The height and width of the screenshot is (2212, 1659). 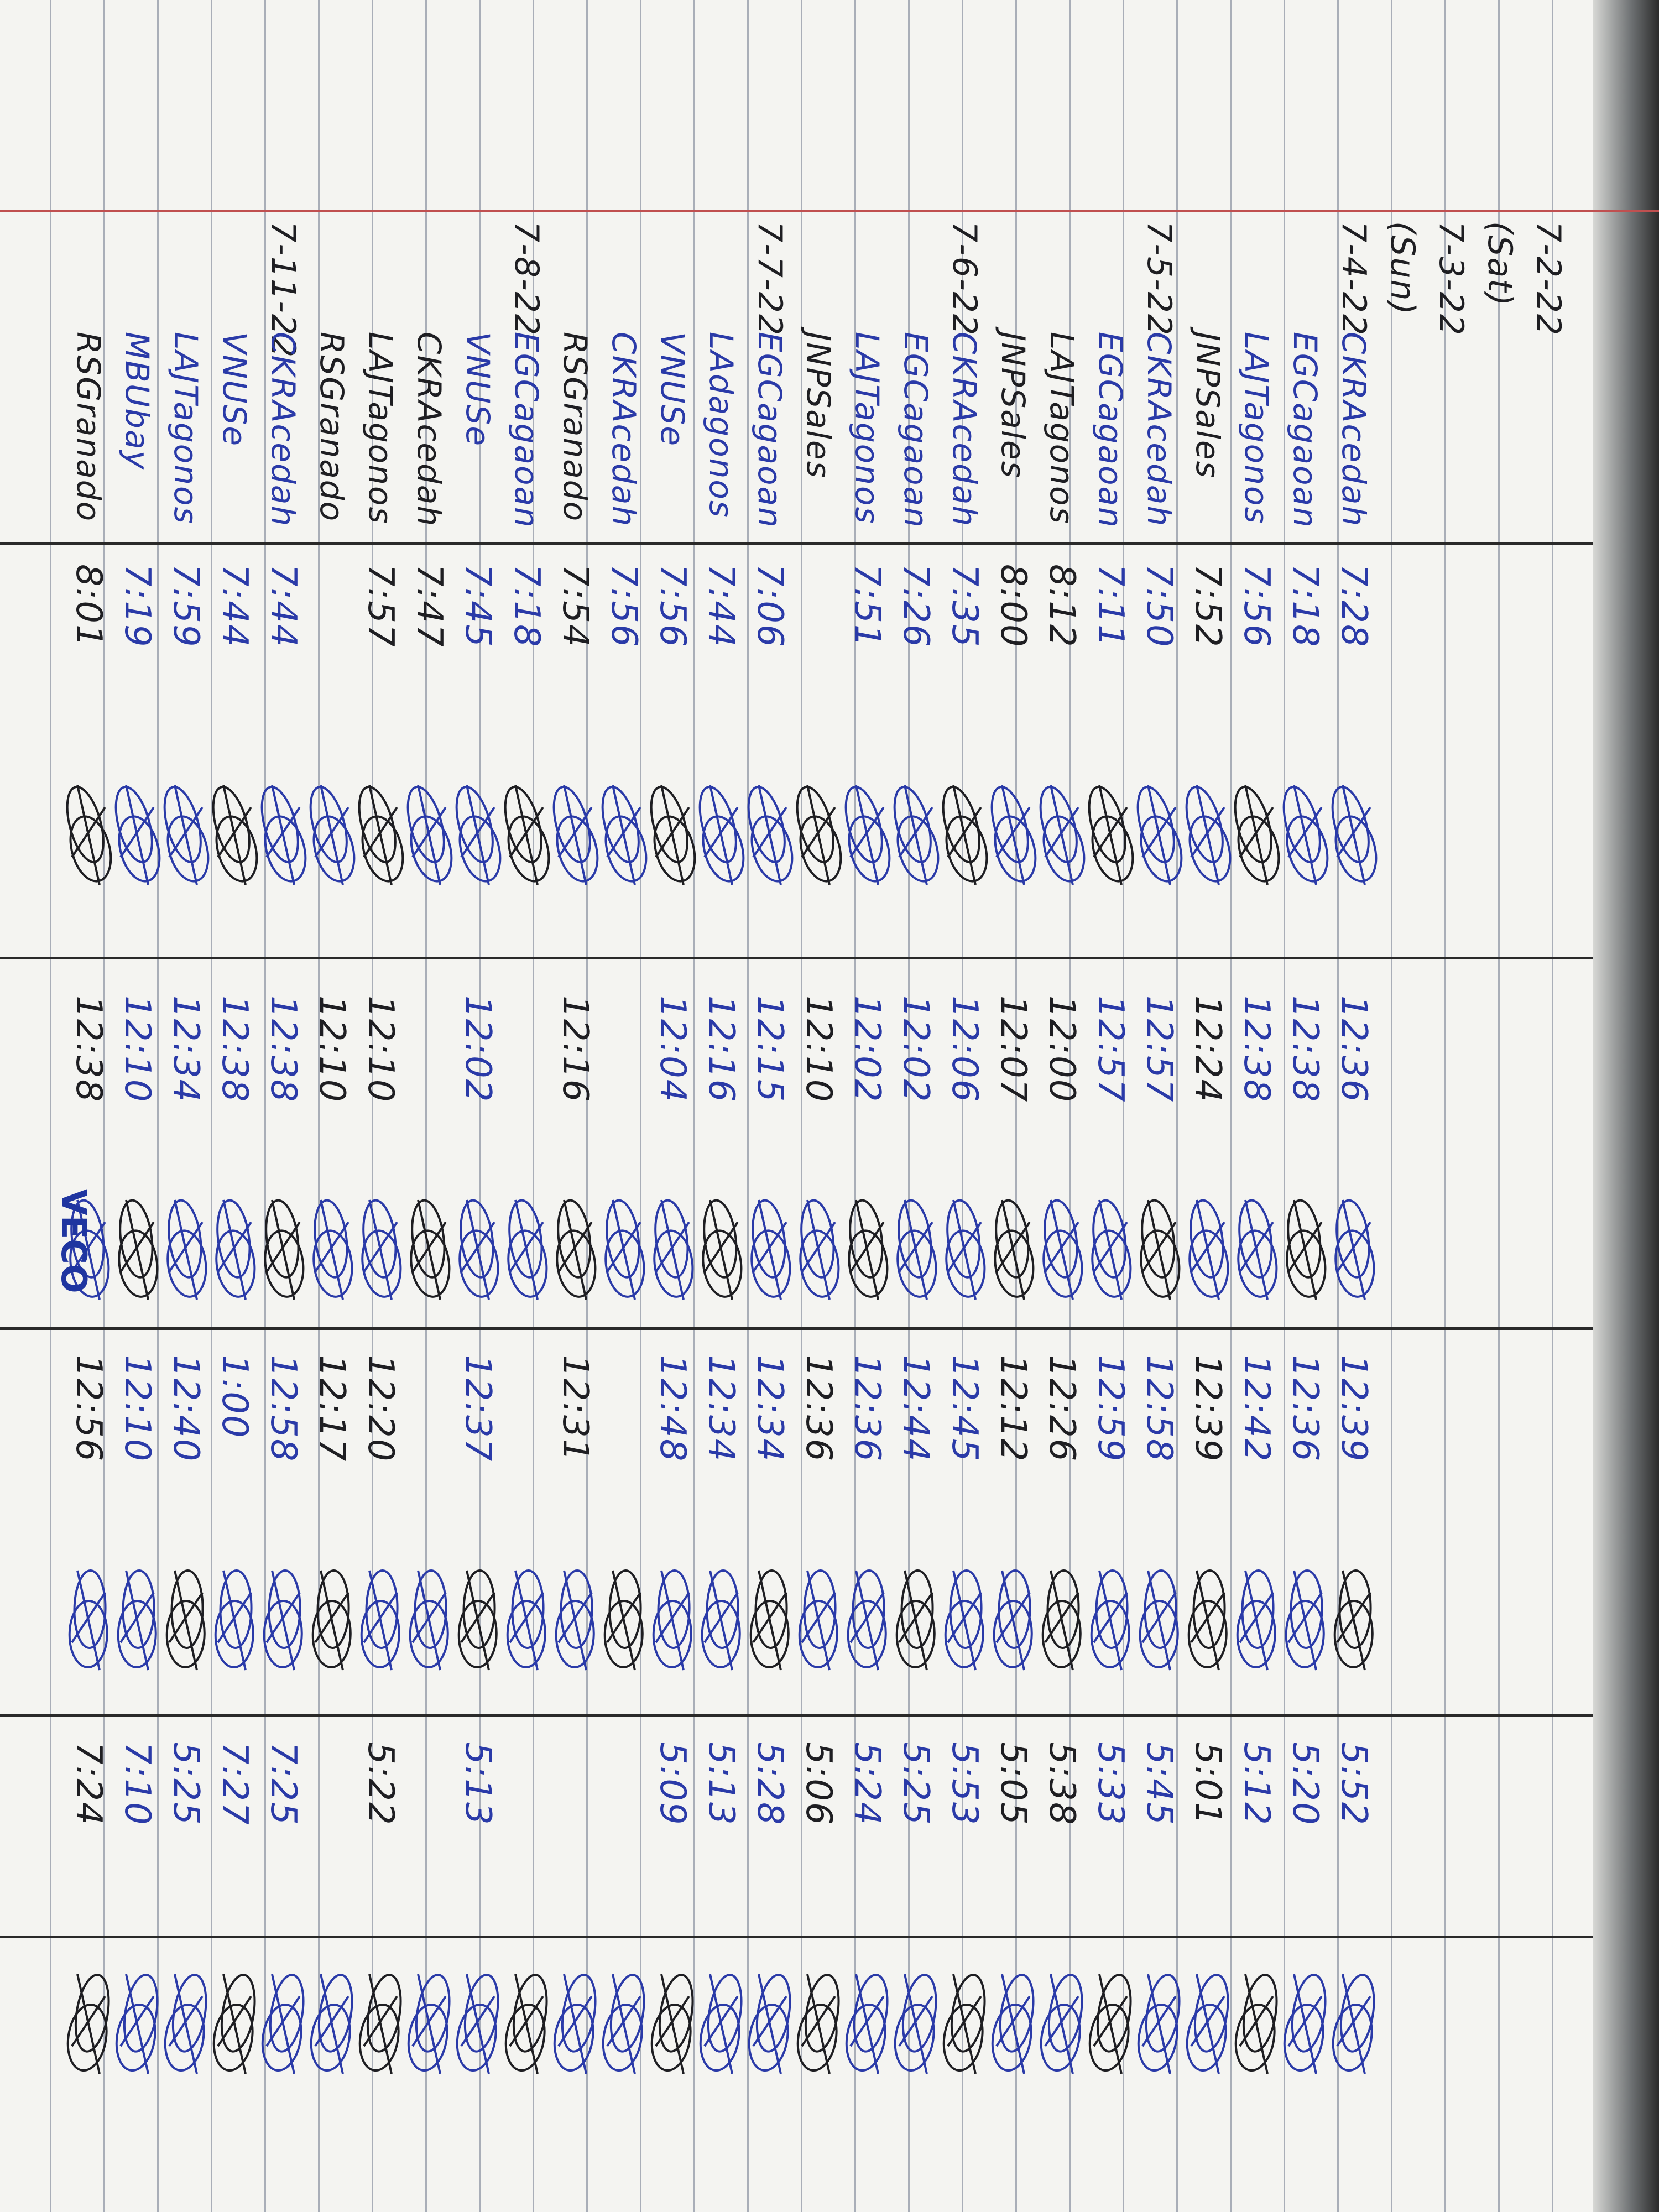 What do you see at coordinates (1159, 1049) in the screenshot?
I see `time-out-am: 12:57` at bounding box center [1159, 1049].